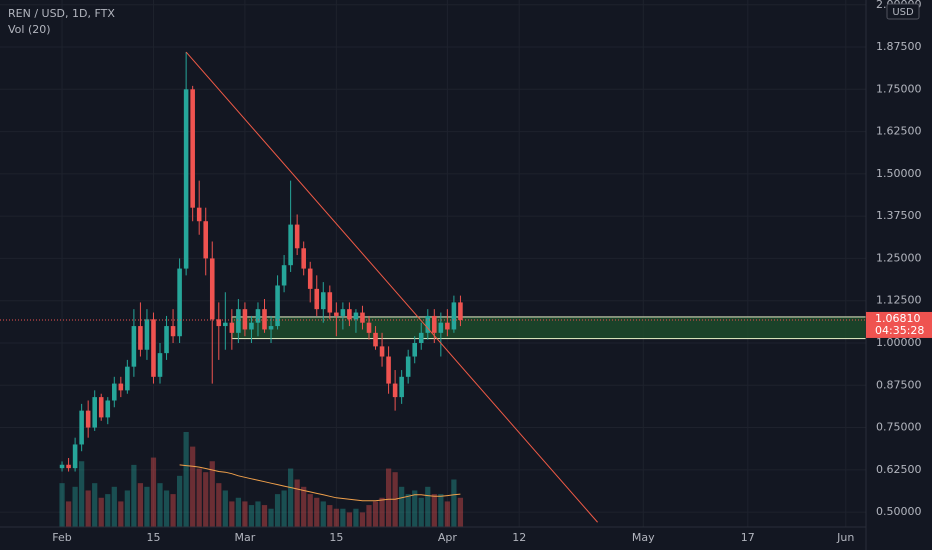 The width and height of the screenshot is (932, 550). What do you see at coordinates (245, 537) in the screenshot?
I see `x-tick-label: Mar` at bounding box center [245, 537].